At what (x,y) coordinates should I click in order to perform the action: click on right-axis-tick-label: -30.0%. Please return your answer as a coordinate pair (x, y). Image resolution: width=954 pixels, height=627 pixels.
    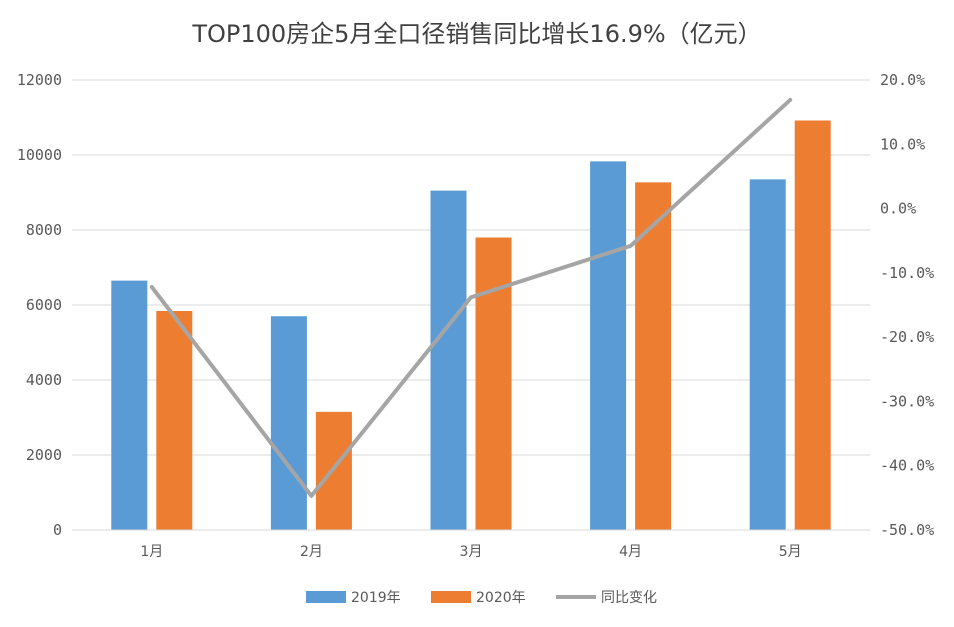
    Looking at the image, I should click on (907, 401).